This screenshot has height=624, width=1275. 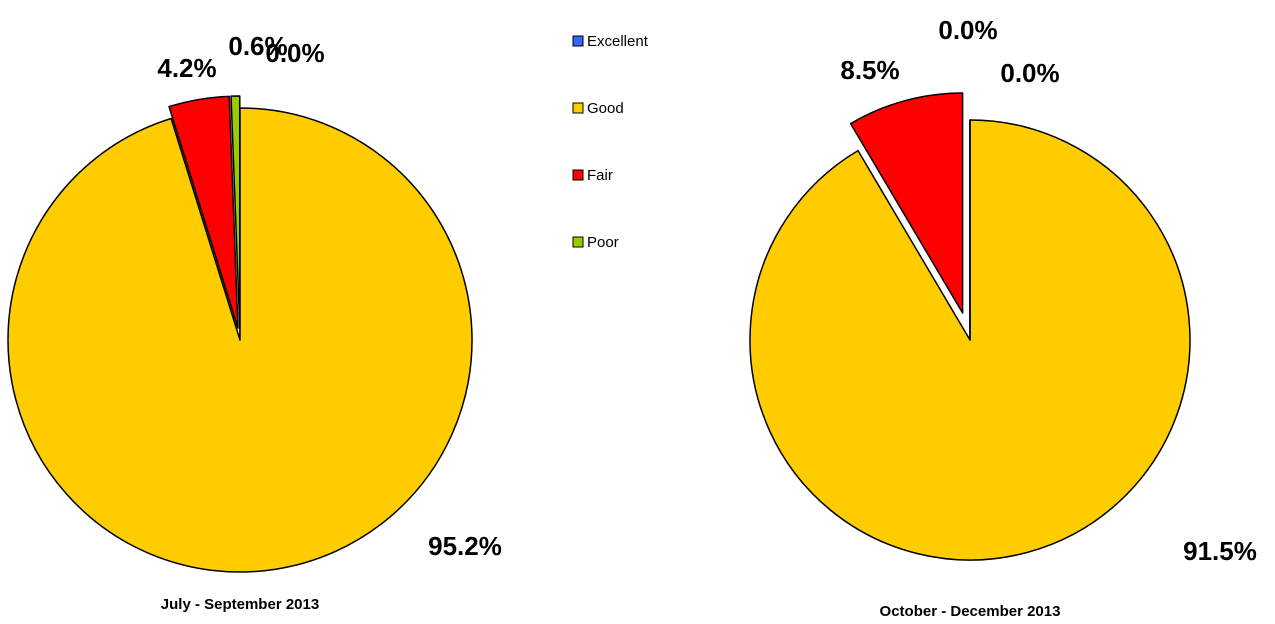 I want to click on data-label: 91.5%, so click(x=1220, y=551).